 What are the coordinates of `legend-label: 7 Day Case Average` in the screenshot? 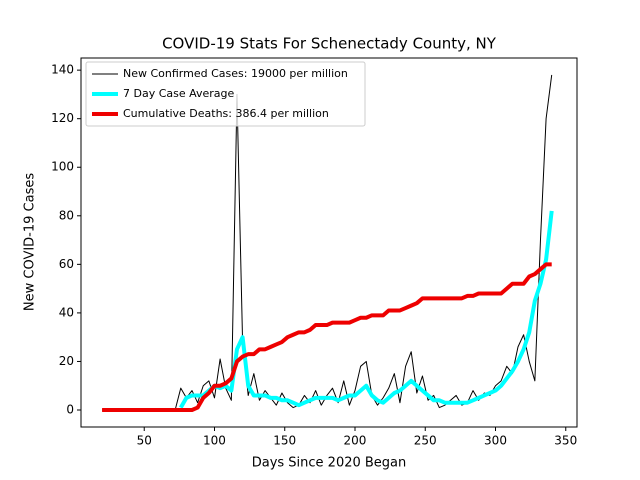 It's located at (179, 93).